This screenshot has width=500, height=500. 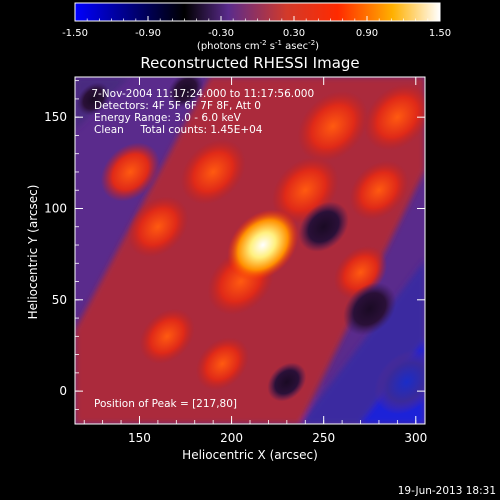 I want to click on annotation-detectors: Detectors: 4F 5F 6F 7F 8F, Att 0, so click(x=177, y=106).